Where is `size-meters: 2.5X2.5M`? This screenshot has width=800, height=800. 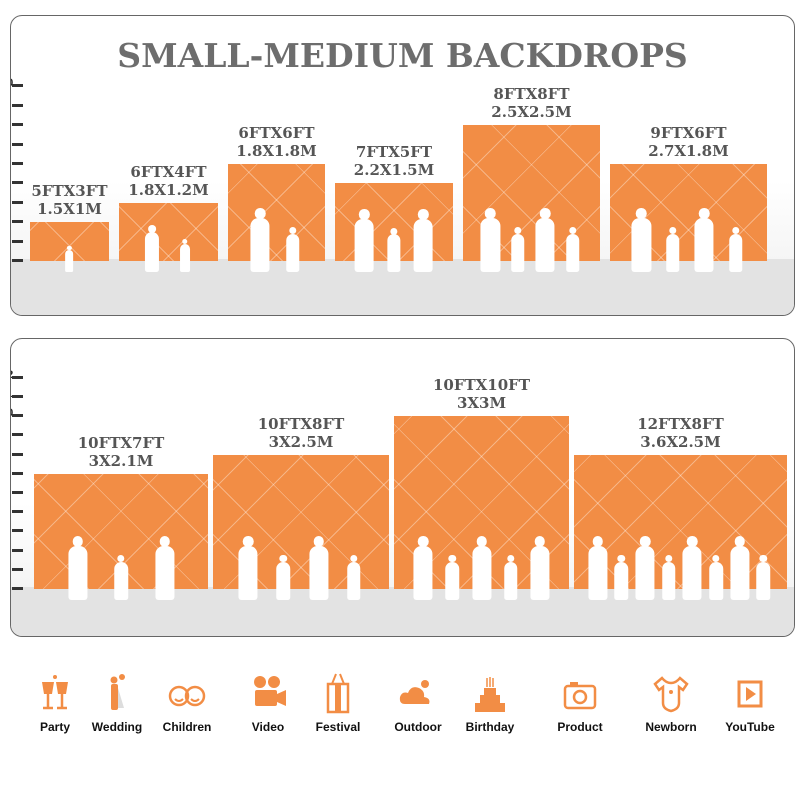
size-meters: 2.5X2.5M is located at coordinates (531, 112).